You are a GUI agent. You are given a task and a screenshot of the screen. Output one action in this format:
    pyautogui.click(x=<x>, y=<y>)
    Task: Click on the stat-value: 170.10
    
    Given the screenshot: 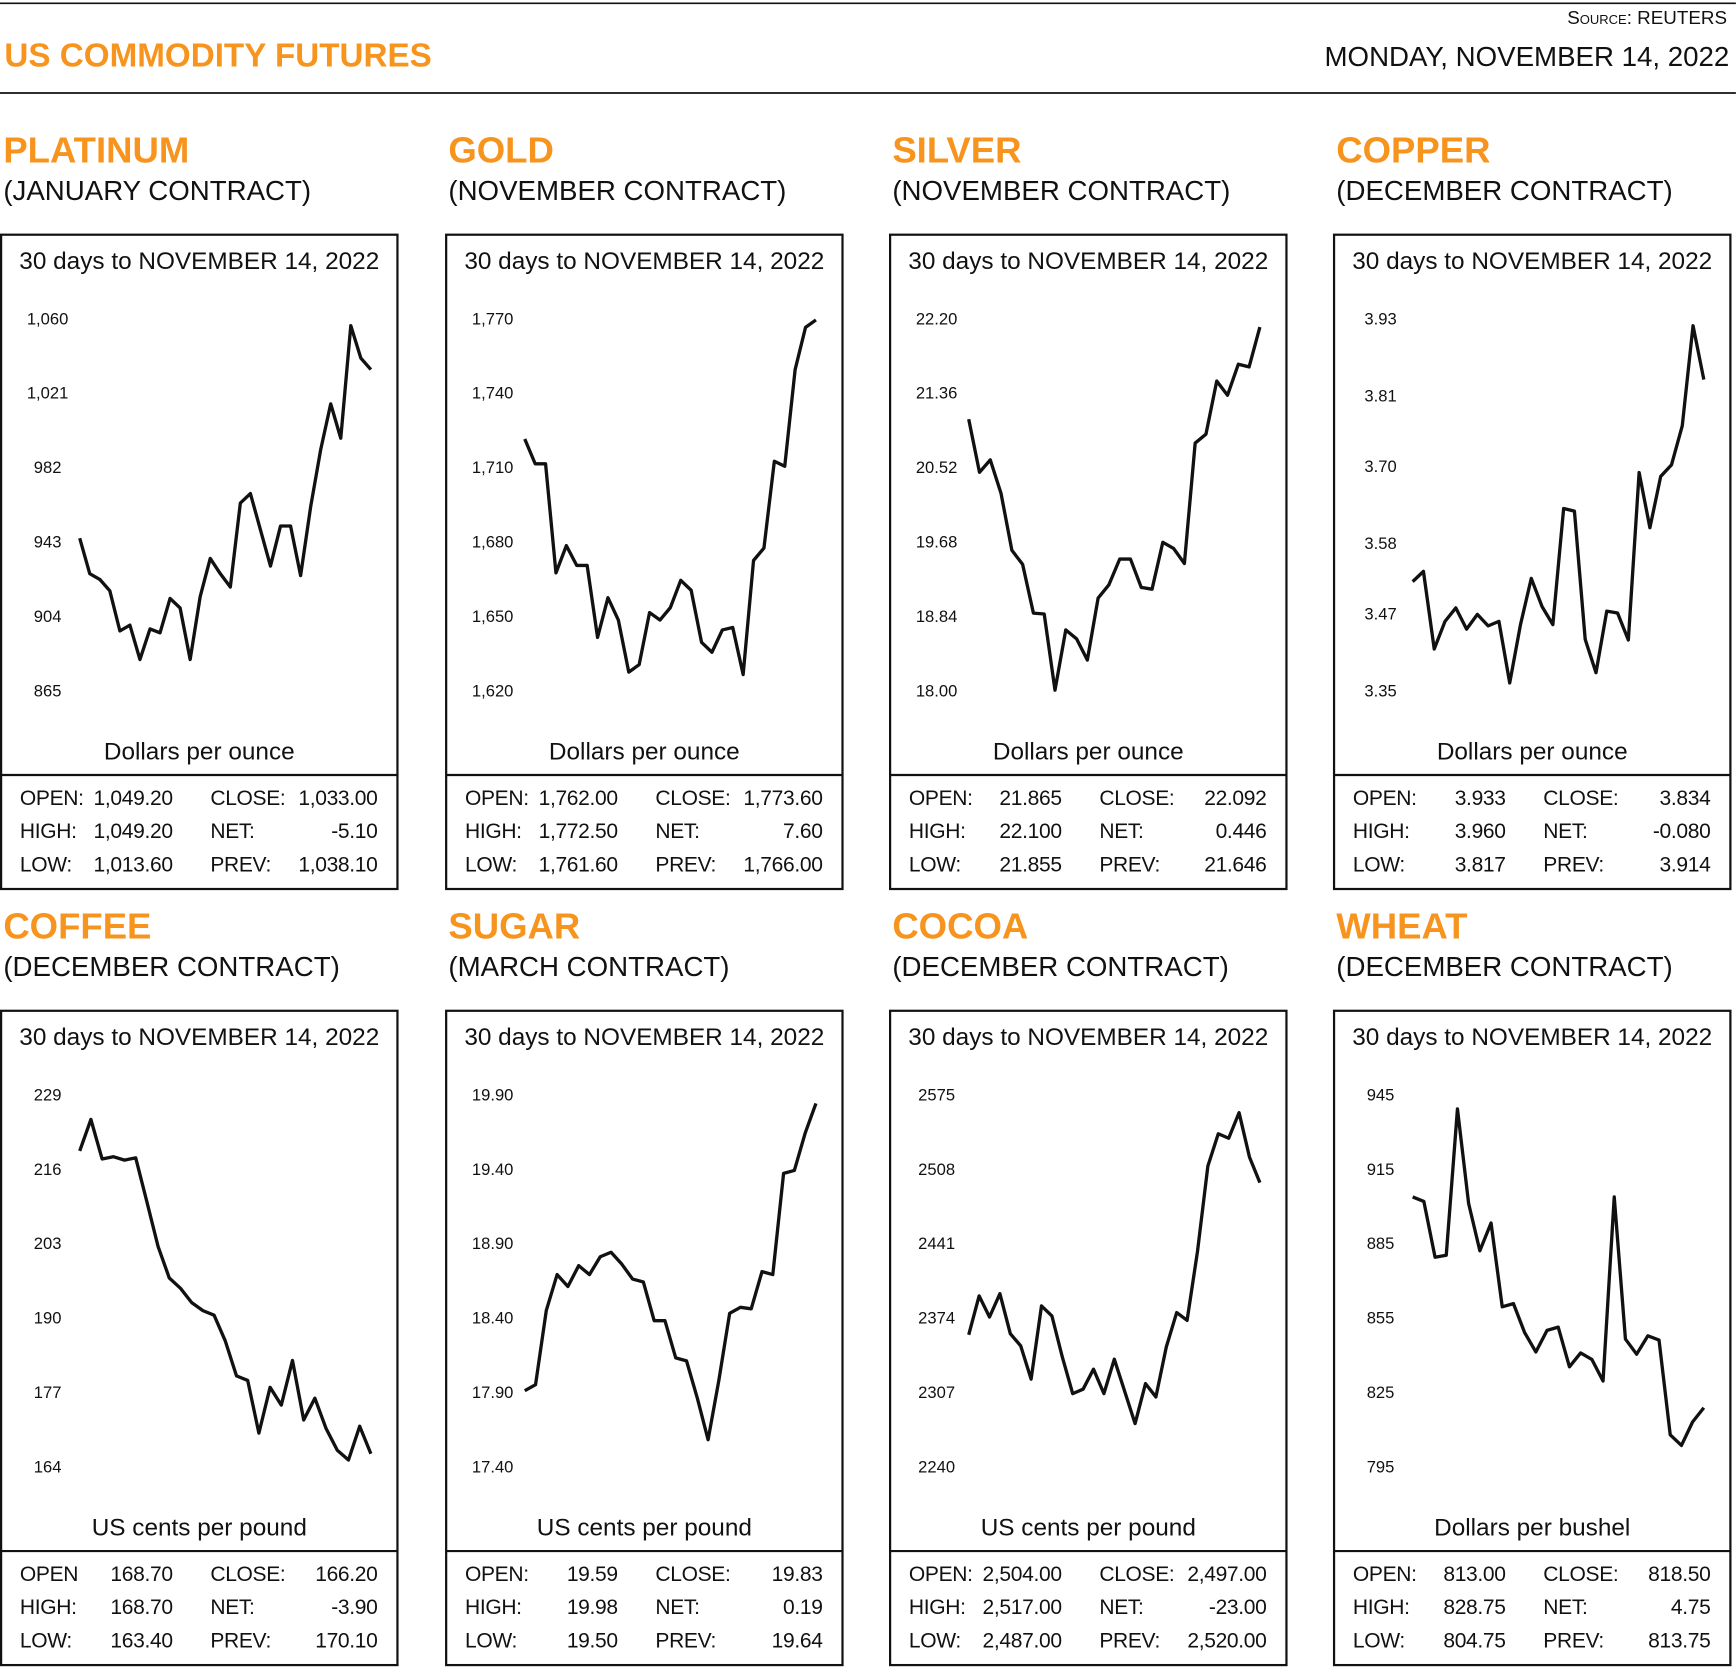 What is the action you would take?
    pyautogui.click(x=346, y=1640)
    